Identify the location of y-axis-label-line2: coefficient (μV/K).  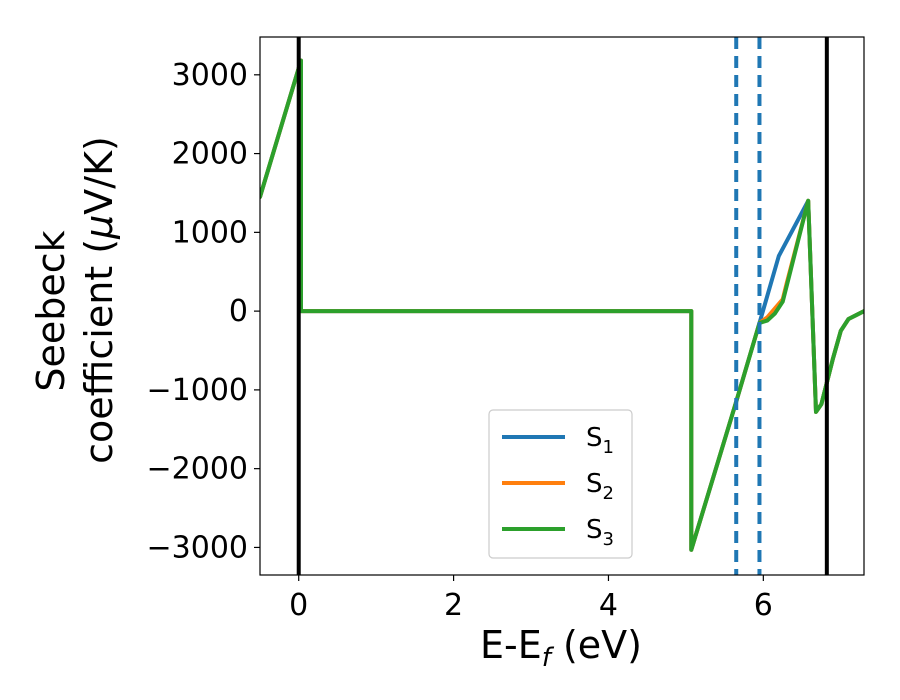
(99, 300).